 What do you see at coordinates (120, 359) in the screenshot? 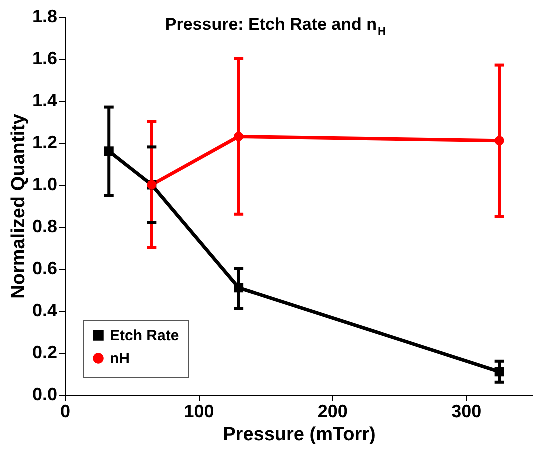
I see `legend-label: nH` at bounding box center [120, 359].